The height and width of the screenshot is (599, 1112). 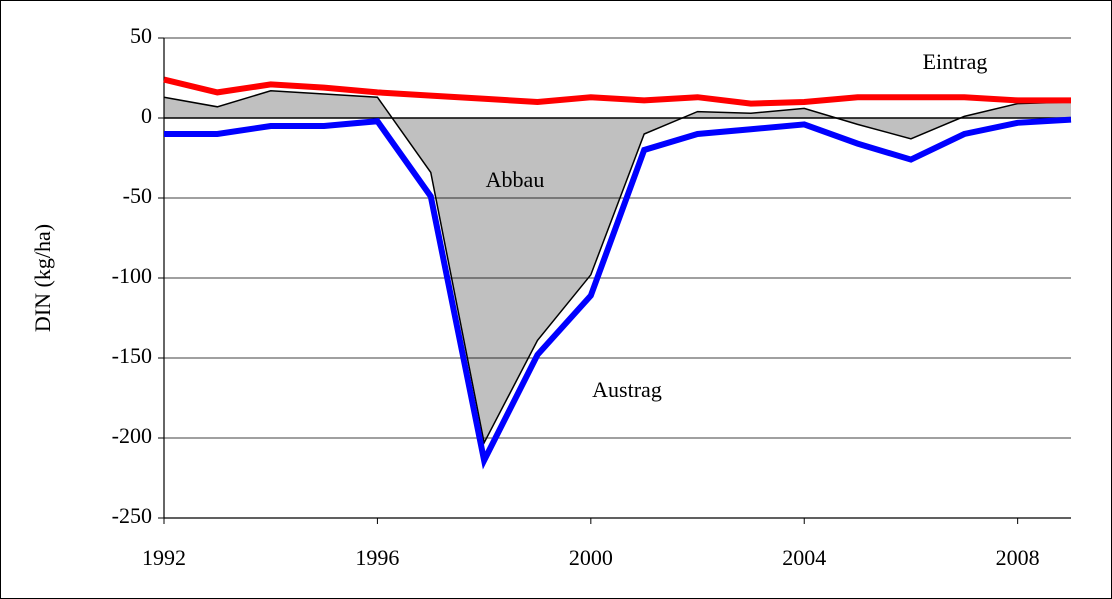 I want to click on y-axis-label: DIN (kg/ha), so click(x=42, y=278).